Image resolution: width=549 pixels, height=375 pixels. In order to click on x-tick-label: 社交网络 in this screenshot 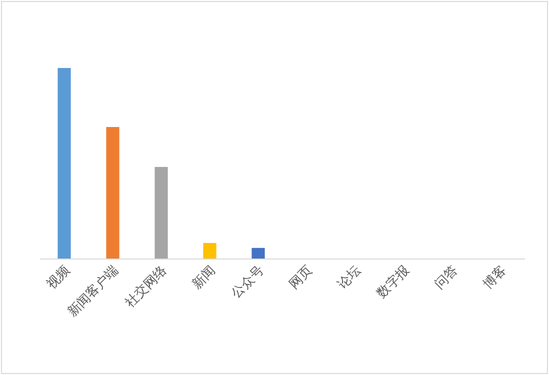, I will do `click(146, 286)`.